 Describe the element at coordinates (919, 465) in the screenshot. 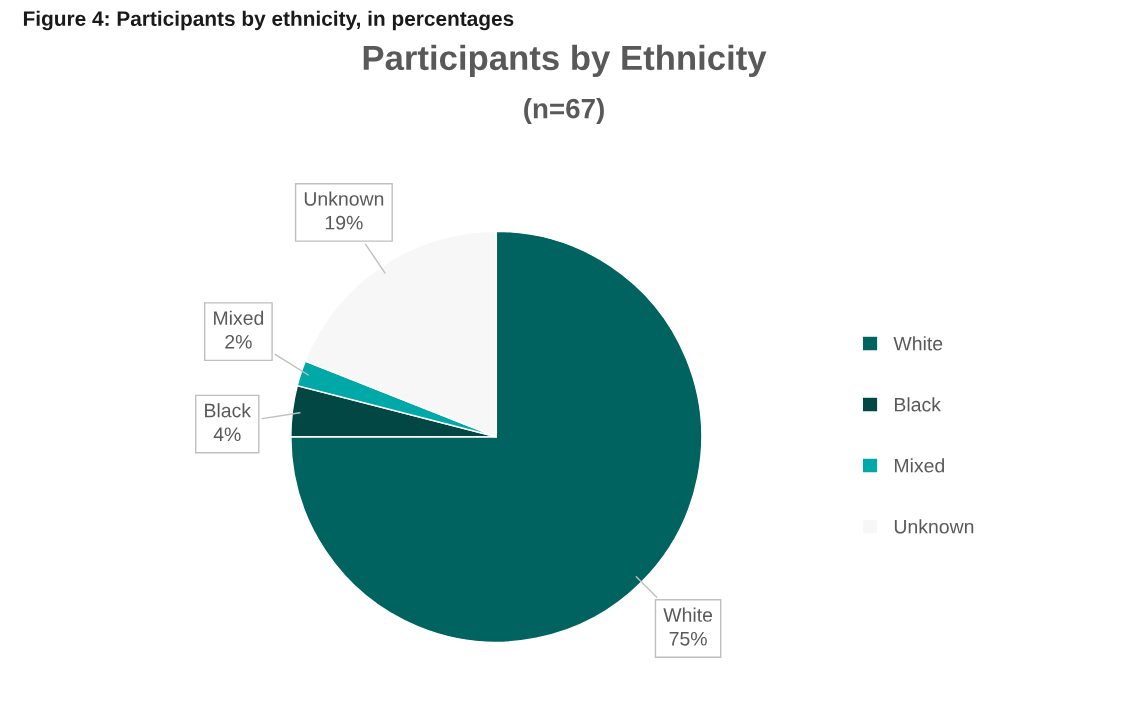

I see `legend-label: Mixed` at that location.